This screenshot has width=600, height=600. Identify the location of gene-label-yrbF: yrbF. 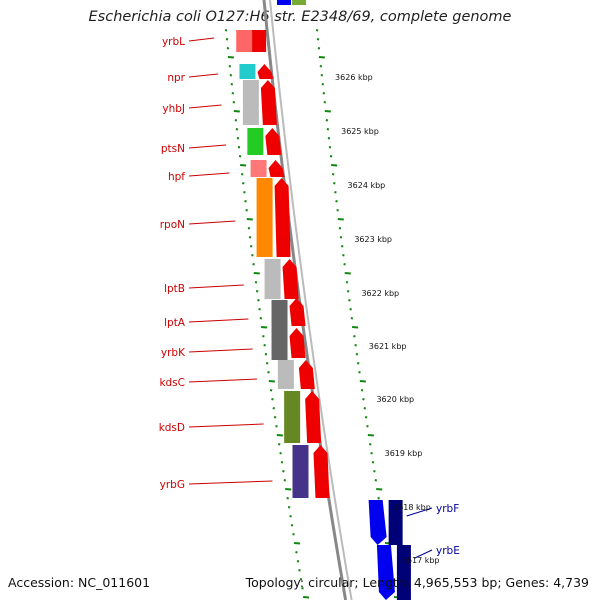
(447, 509).